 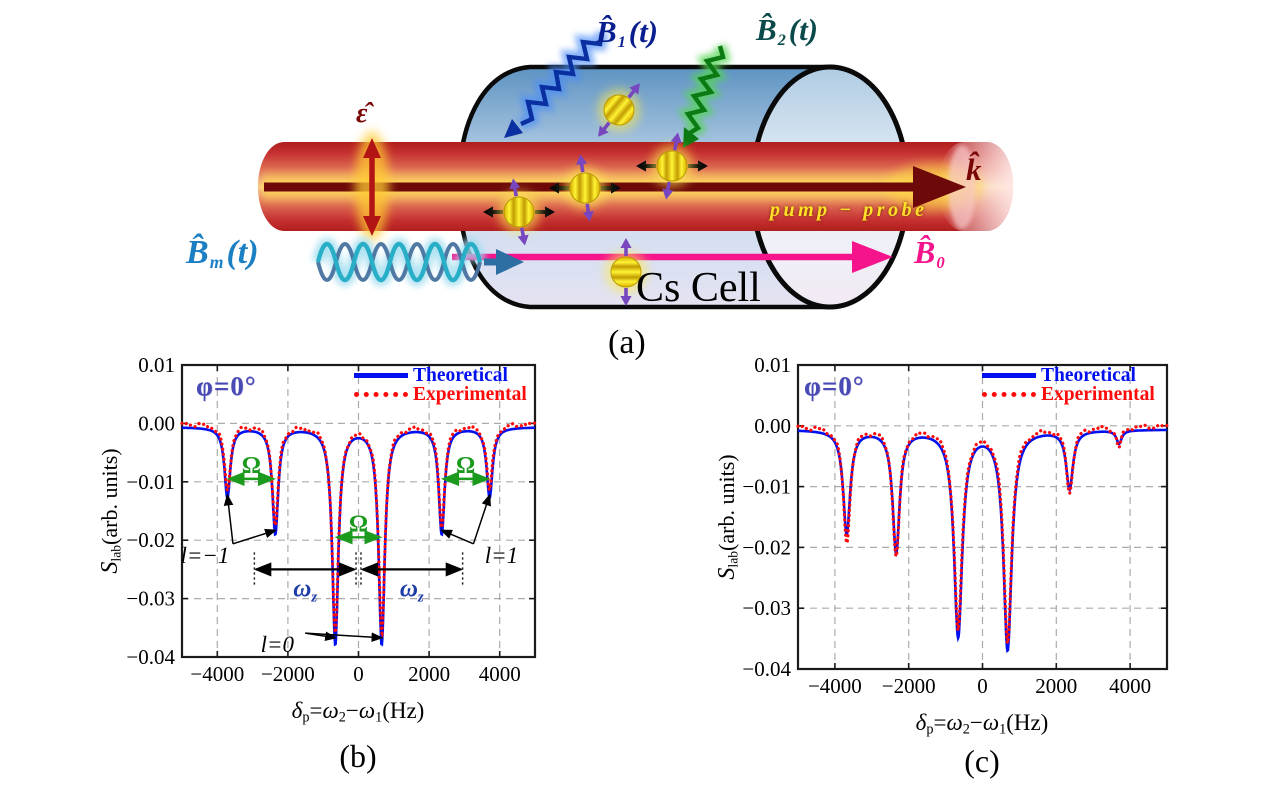 What do you see at coordinates (417, 262) in the screenshot?
I see `bm-field-wave` at bounding box center [417, 262].